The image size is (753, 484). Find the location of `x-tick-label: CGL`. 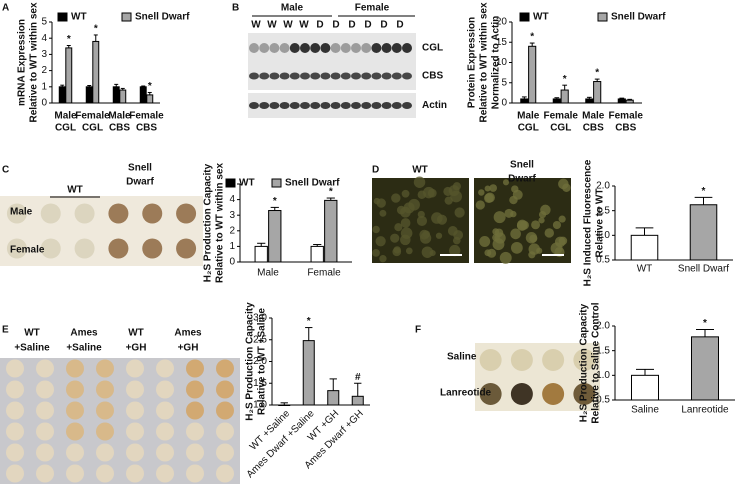

x-tick-label: CGL is located at coordinates (560, 128).